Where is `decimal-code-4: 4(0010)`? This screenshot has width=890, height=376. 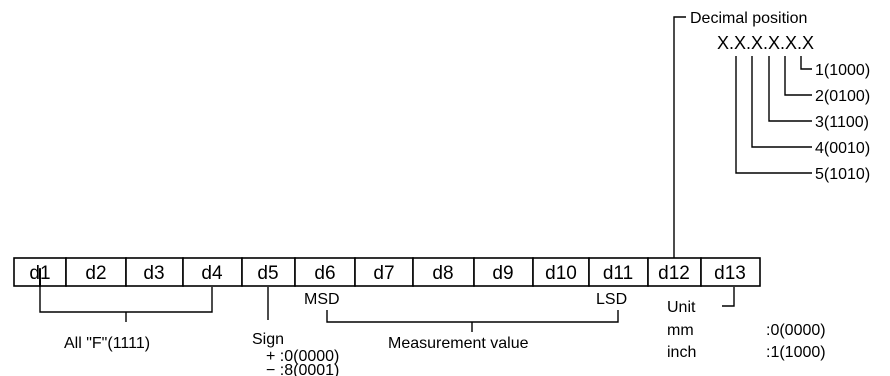 decimal-code-4: 4(0010) is located at coordinates (842, 148).